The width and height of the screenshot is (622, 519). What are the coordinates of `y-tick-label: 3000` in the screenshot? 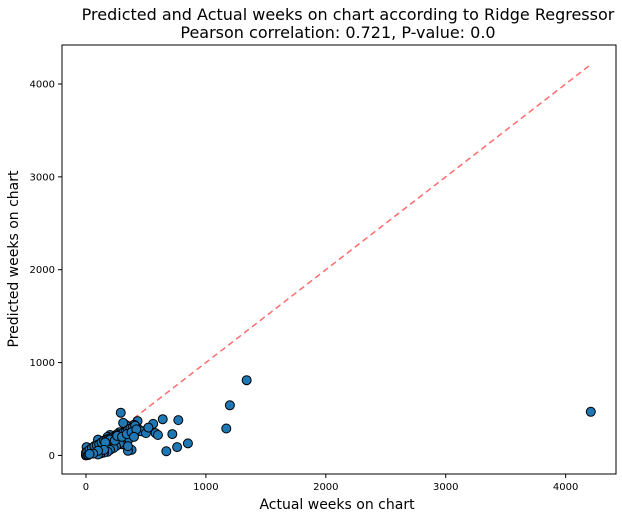 It's located at (42, 177).